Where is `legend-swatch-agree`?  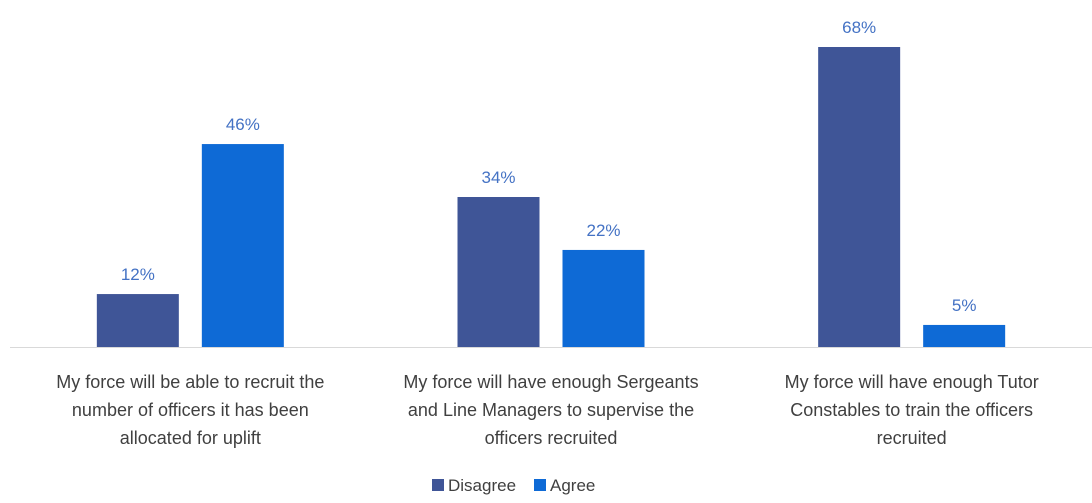
legend-swatch-agree is located at coordinates (540, 485).